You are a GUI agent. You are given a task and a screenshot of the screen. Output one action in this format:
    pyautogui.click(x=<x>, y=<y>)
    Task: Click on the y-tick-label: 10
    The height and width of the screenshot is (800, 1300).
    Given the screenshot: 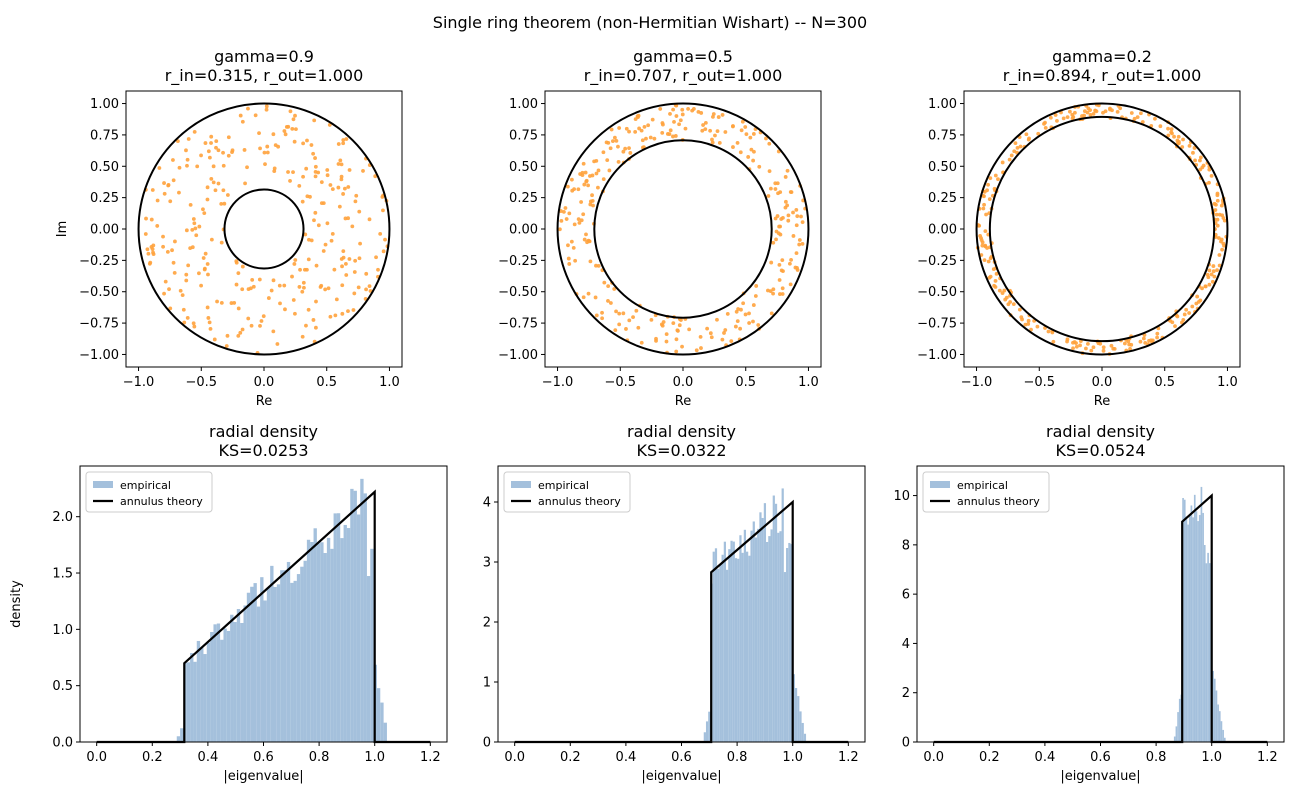 What is the action you would take?
    pyautogui.click(x=901, y=496)
    